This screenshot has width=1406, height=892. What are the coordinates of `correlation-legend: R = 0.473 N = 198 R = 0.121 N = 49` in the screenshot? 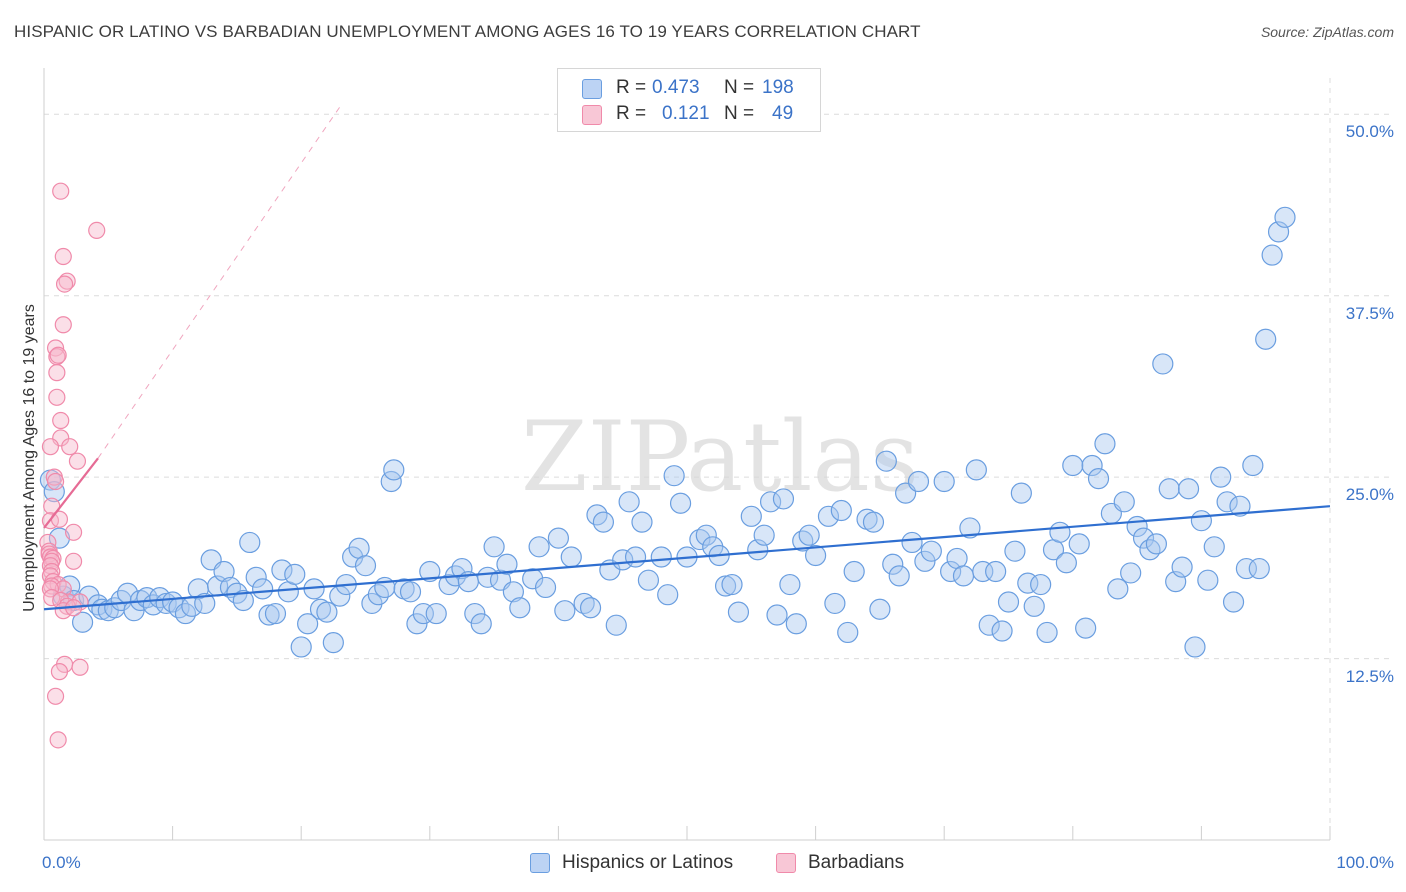 It's located at (689, 100).